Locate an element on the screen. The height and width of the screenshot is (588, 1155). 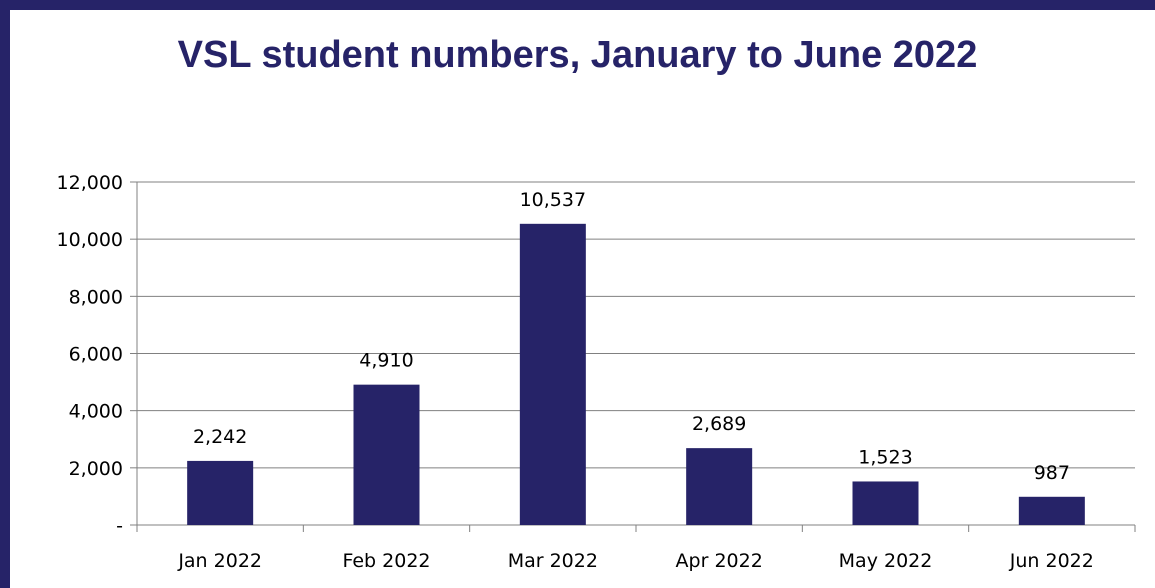
y-tick-label: 2,000 is located at coordinates (96, 469).